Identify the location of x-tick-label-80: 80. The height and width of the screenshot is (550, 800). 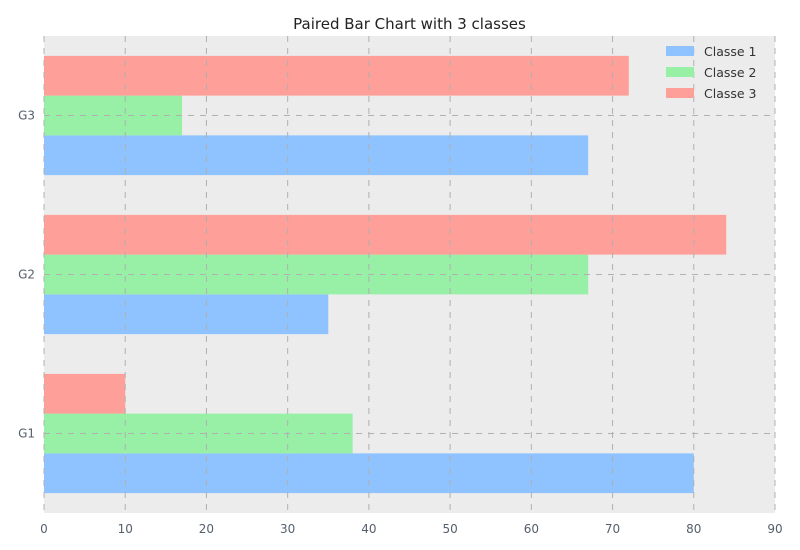
(693, 529).